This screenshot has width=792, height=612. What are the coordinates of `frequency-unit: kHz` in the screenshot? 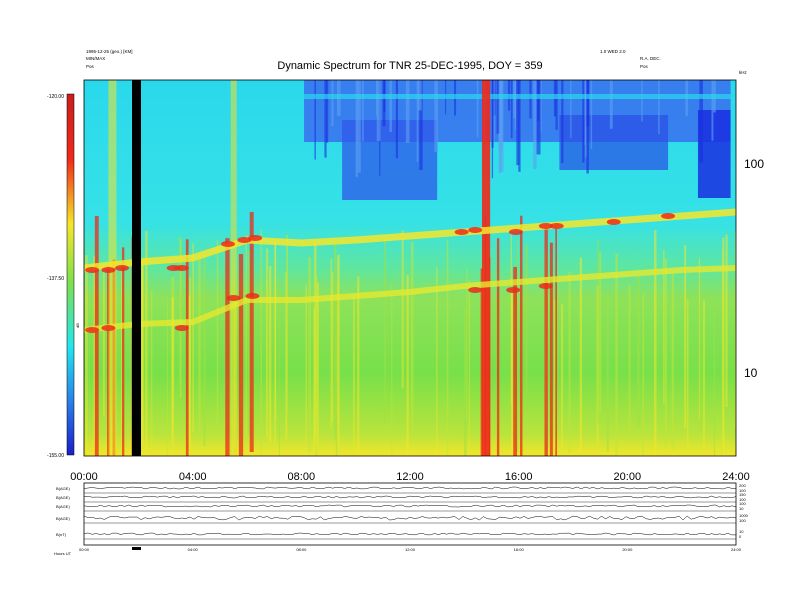 It's located at (743, 72).